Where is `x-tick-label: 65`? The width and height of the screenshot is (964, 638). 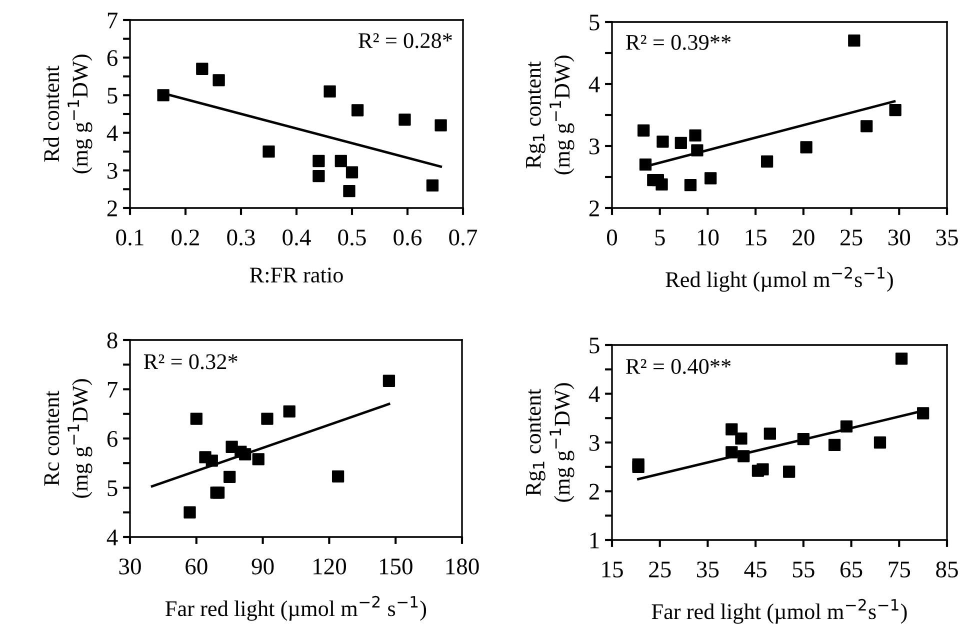
x-tick-label: 65 is located at coordinates (851, 570).